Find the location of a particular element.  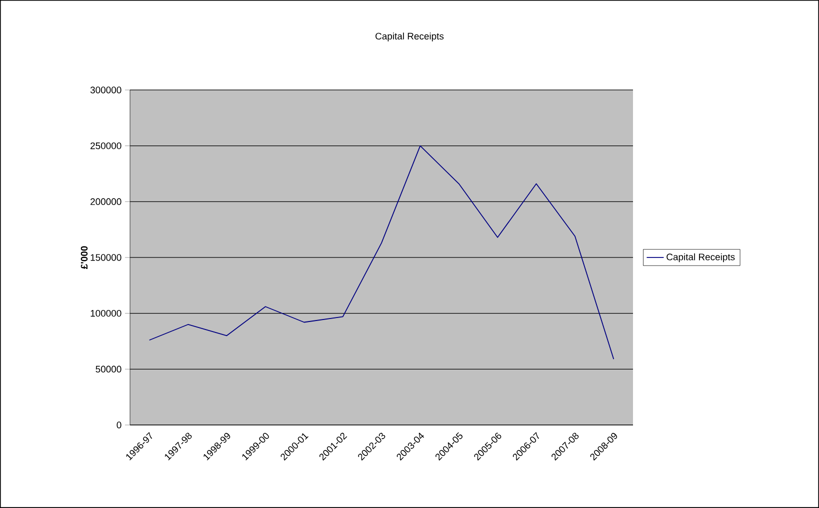

y-axis-title: £'000 is located at coordinates (84, 258).